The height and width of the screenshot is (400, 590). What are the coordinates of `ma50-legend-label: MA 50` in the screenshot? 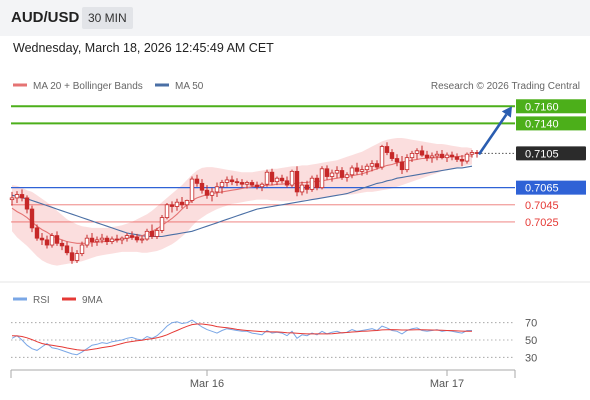 It's located at (189, 86).